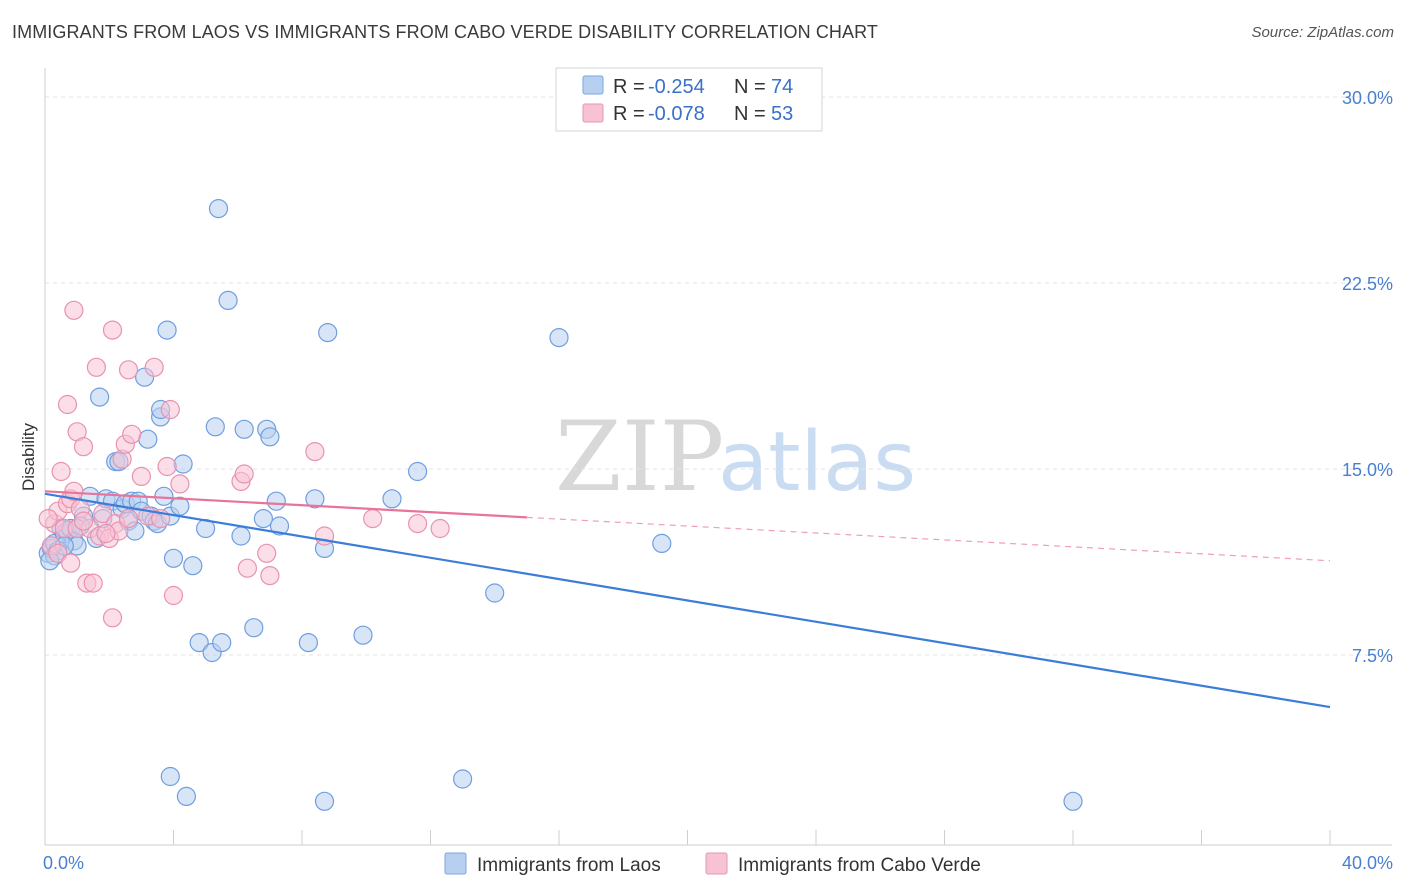  What do you see at coordinates (687, 837) in the screenshot?
I see `x-ticks` at bounding box center [687, 837].